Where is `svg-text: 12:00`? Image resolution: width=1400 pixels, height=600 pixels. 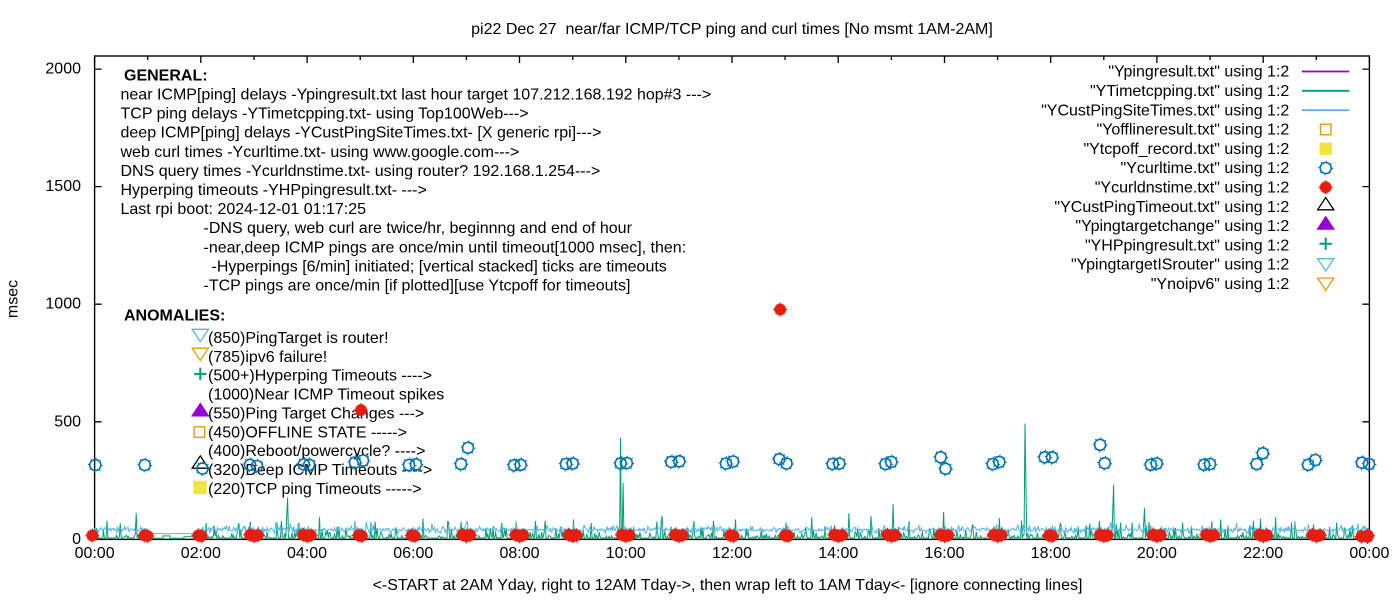
svg-text: 12:00 is located at coordinates (732, 553).